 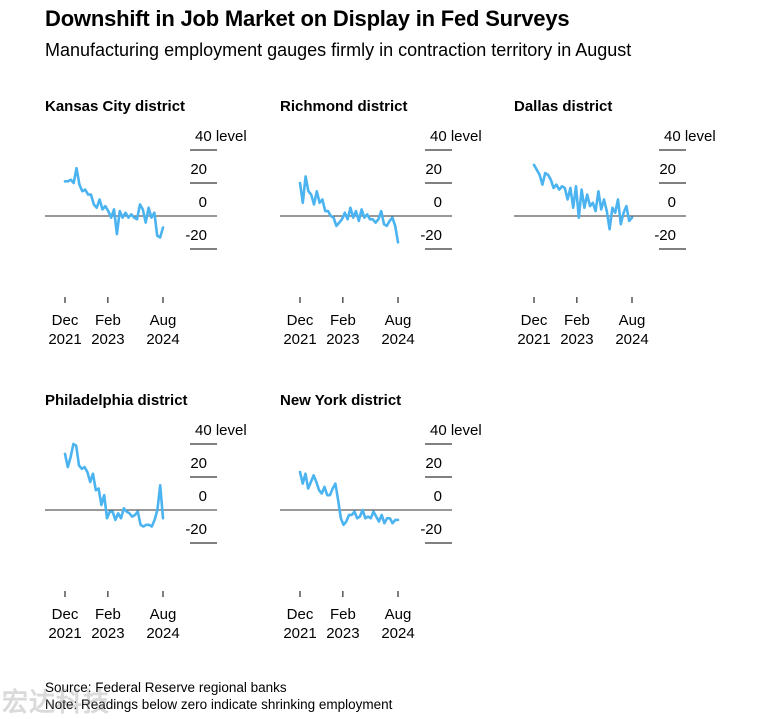 I want to click on panel-title: Philadelphia district, so click(x=116, y=400).